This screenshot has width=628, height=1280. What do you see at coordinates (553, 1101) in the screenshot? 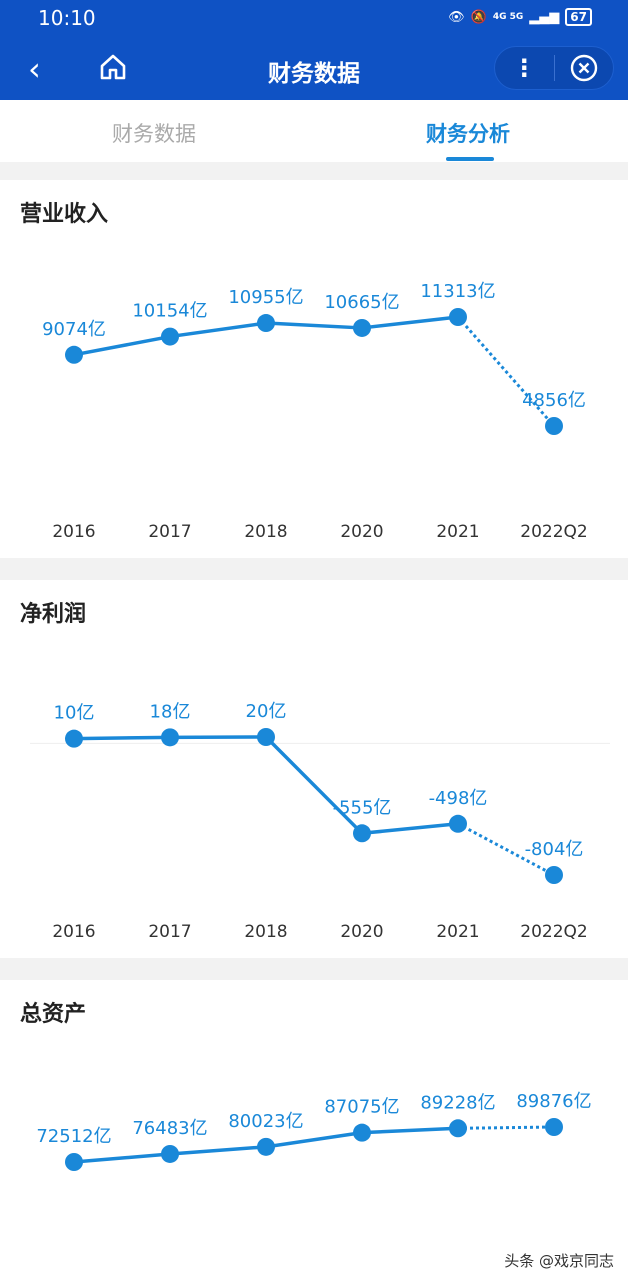
I see `data-label: 89876亿` at bounding box center [553, 1101].